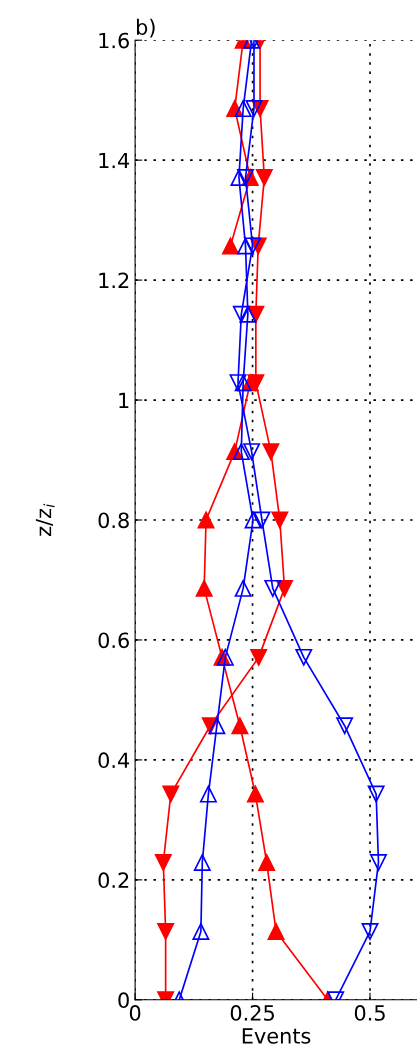 The image size is (417, 1058). Describe the element at coordinates (146, 28) in the screenshot. I see `chart-title: b)` at that location.